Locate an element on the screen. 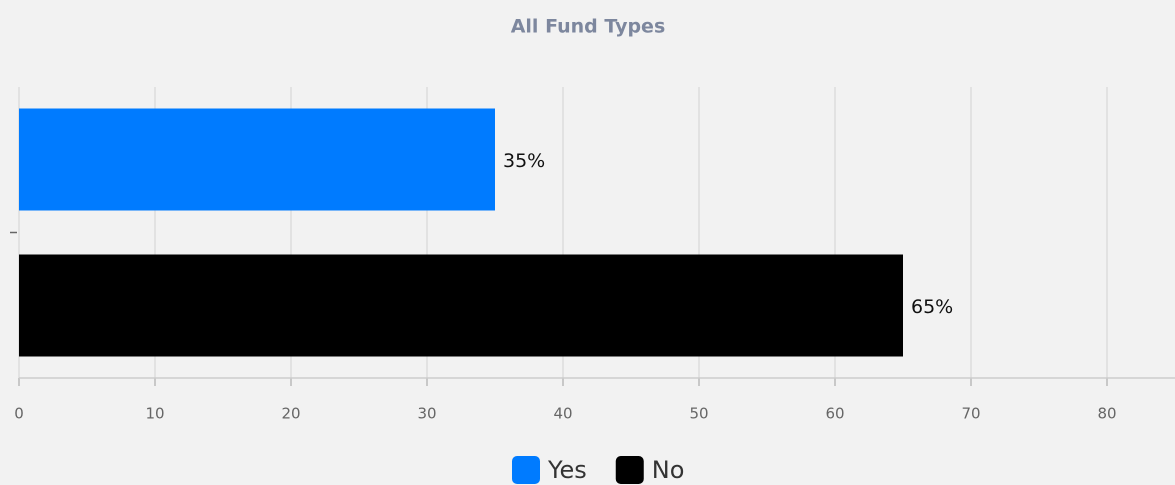 The height and width of the screenshot is (485, 1175). x-tick-label: 80 is located at coordinates (1106, 414).